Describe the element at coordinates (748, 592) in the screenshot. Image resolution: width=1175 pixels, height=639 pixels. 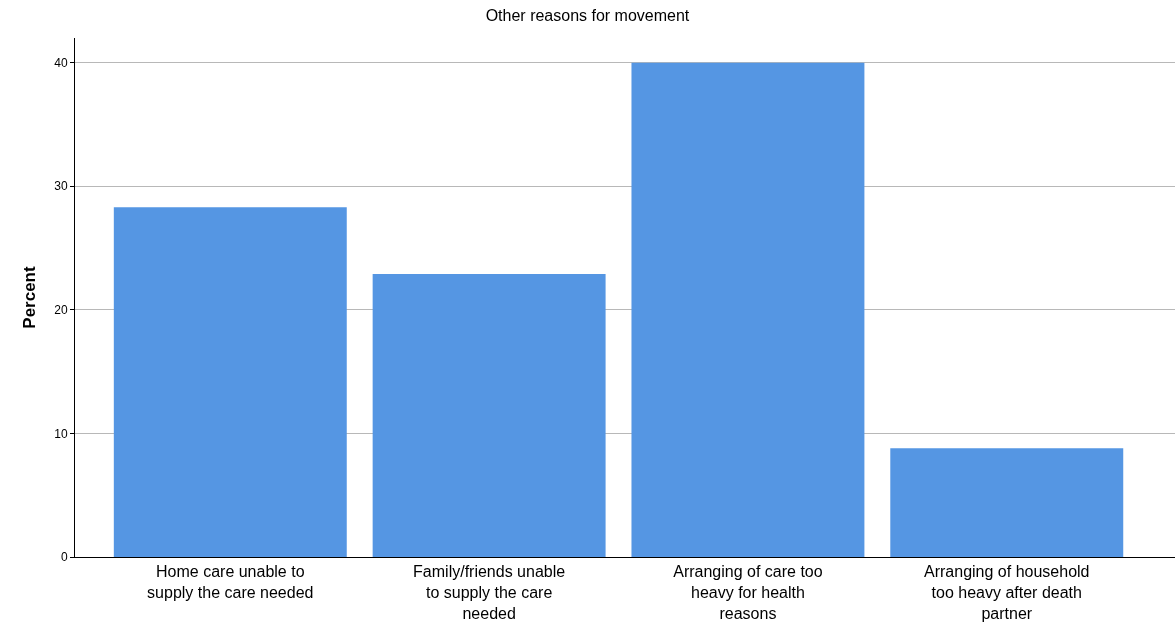
I see `x-tick-label: Arranging of care too heavy for health reasons` at that location.